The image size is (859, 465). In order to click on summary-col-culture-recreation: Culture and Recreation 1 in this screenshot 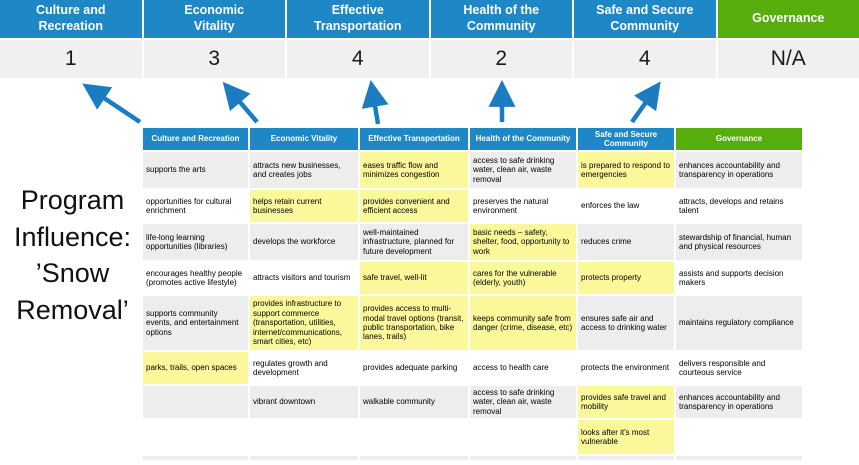, I will do `click(71, 39)`.